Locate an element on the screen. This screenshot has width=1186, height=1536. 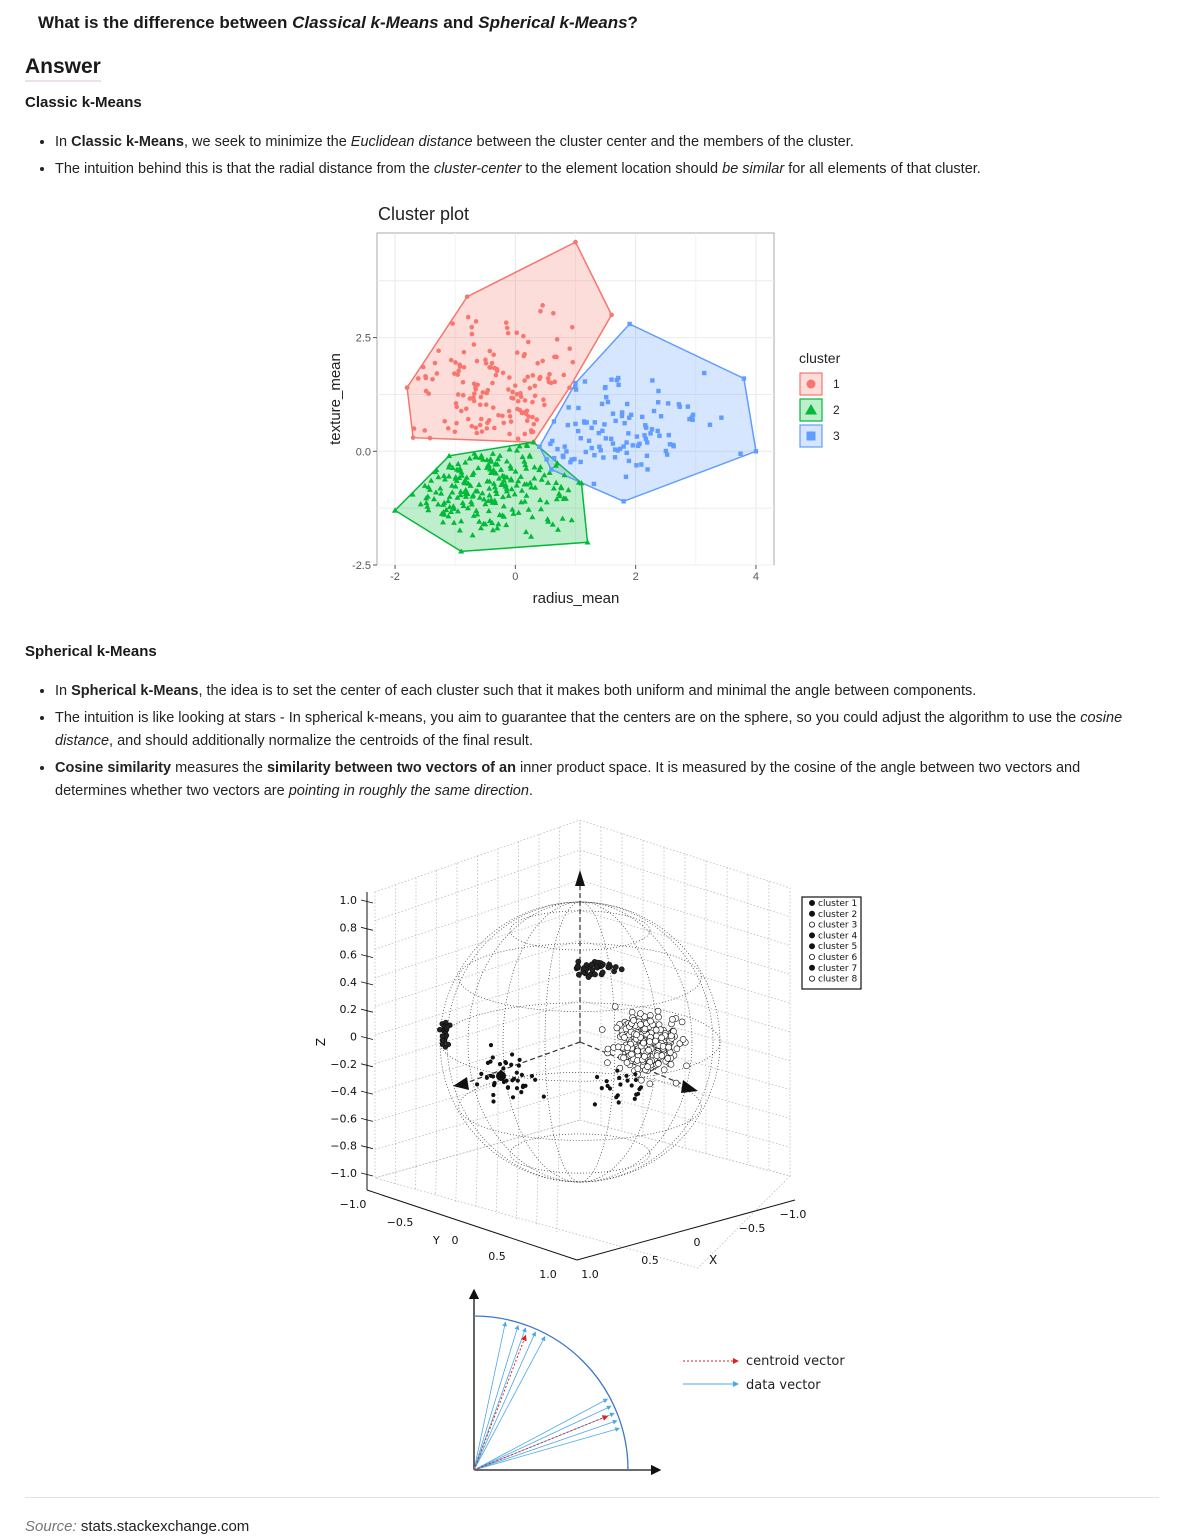
z-tick-label: 0.4 is located at coordinates (349, 982).